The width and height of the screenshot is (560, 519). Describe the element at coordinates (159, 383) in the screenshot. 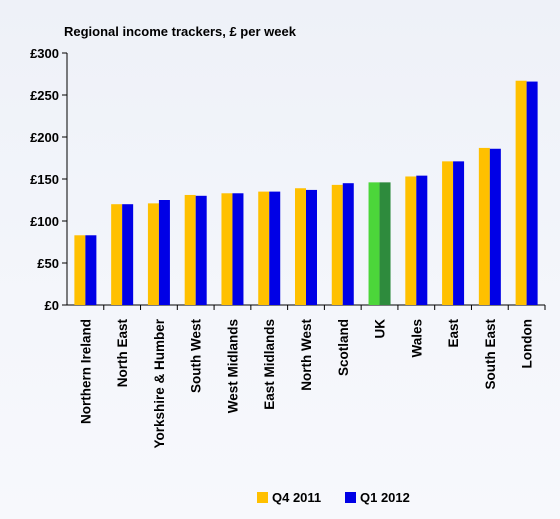

I see `x-tick-label: Yorkshire & Humber` at that location.